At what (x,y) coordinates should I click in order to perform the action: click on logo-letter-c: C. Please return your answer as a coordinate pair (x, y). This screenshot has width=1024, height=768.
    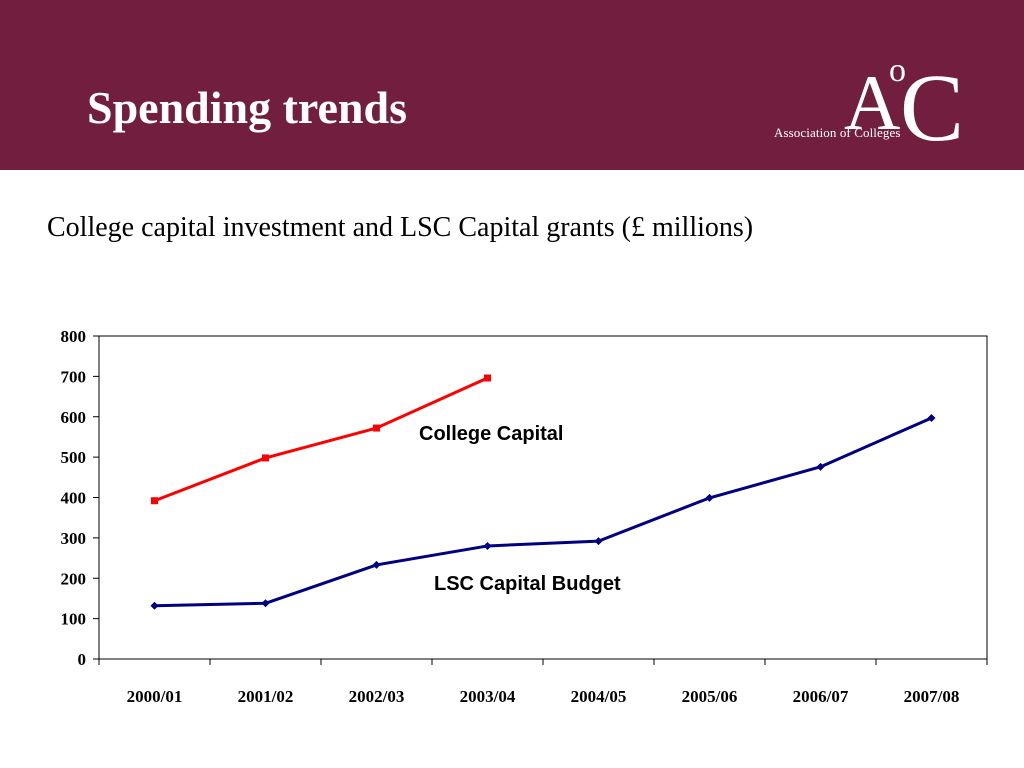
    Looking at the image, I should click on (932, 107).